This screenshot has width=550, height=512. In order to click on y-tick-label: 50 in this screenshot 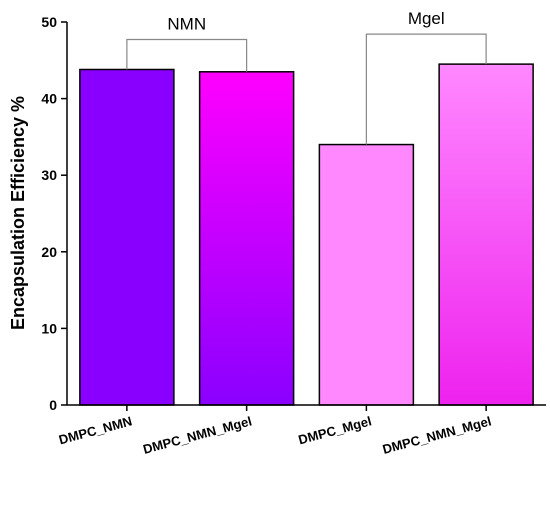, I will do `click(49, 22)`.